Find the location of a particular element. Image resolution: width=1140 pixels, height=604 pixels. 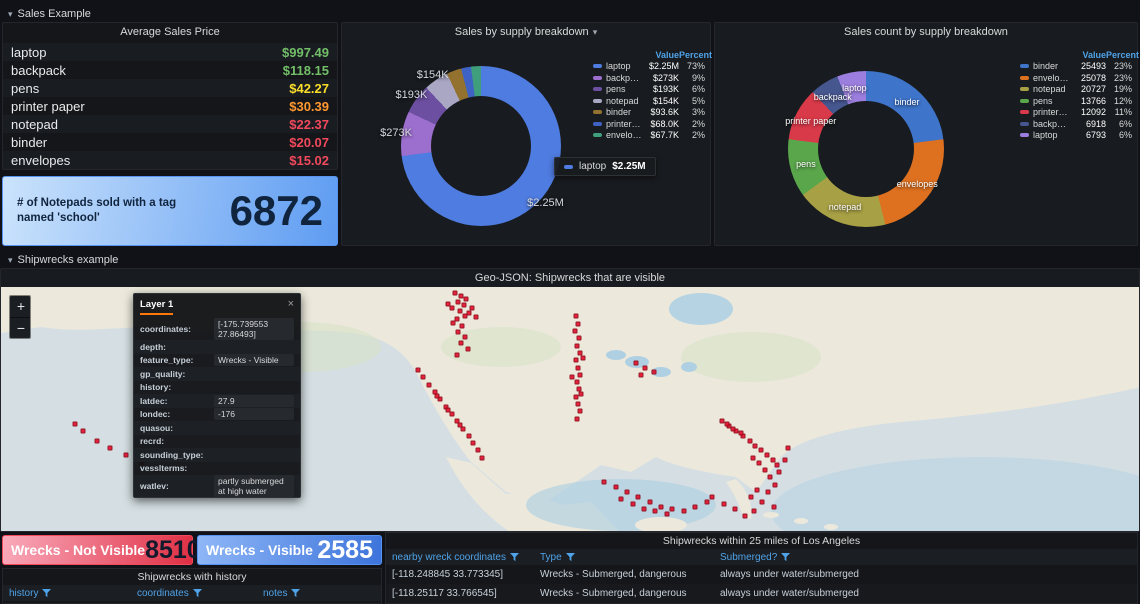

legend-item: envelopes 25078 23% is located at coordinates (1076, 78).